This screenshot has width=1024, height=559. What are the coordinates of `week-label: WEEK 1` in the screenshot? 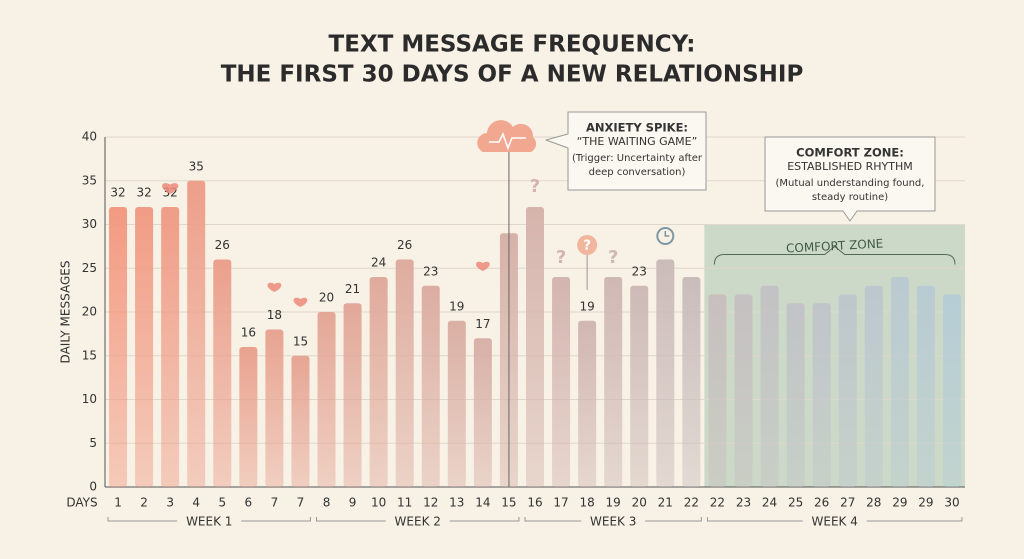 It's located at (209, 522).